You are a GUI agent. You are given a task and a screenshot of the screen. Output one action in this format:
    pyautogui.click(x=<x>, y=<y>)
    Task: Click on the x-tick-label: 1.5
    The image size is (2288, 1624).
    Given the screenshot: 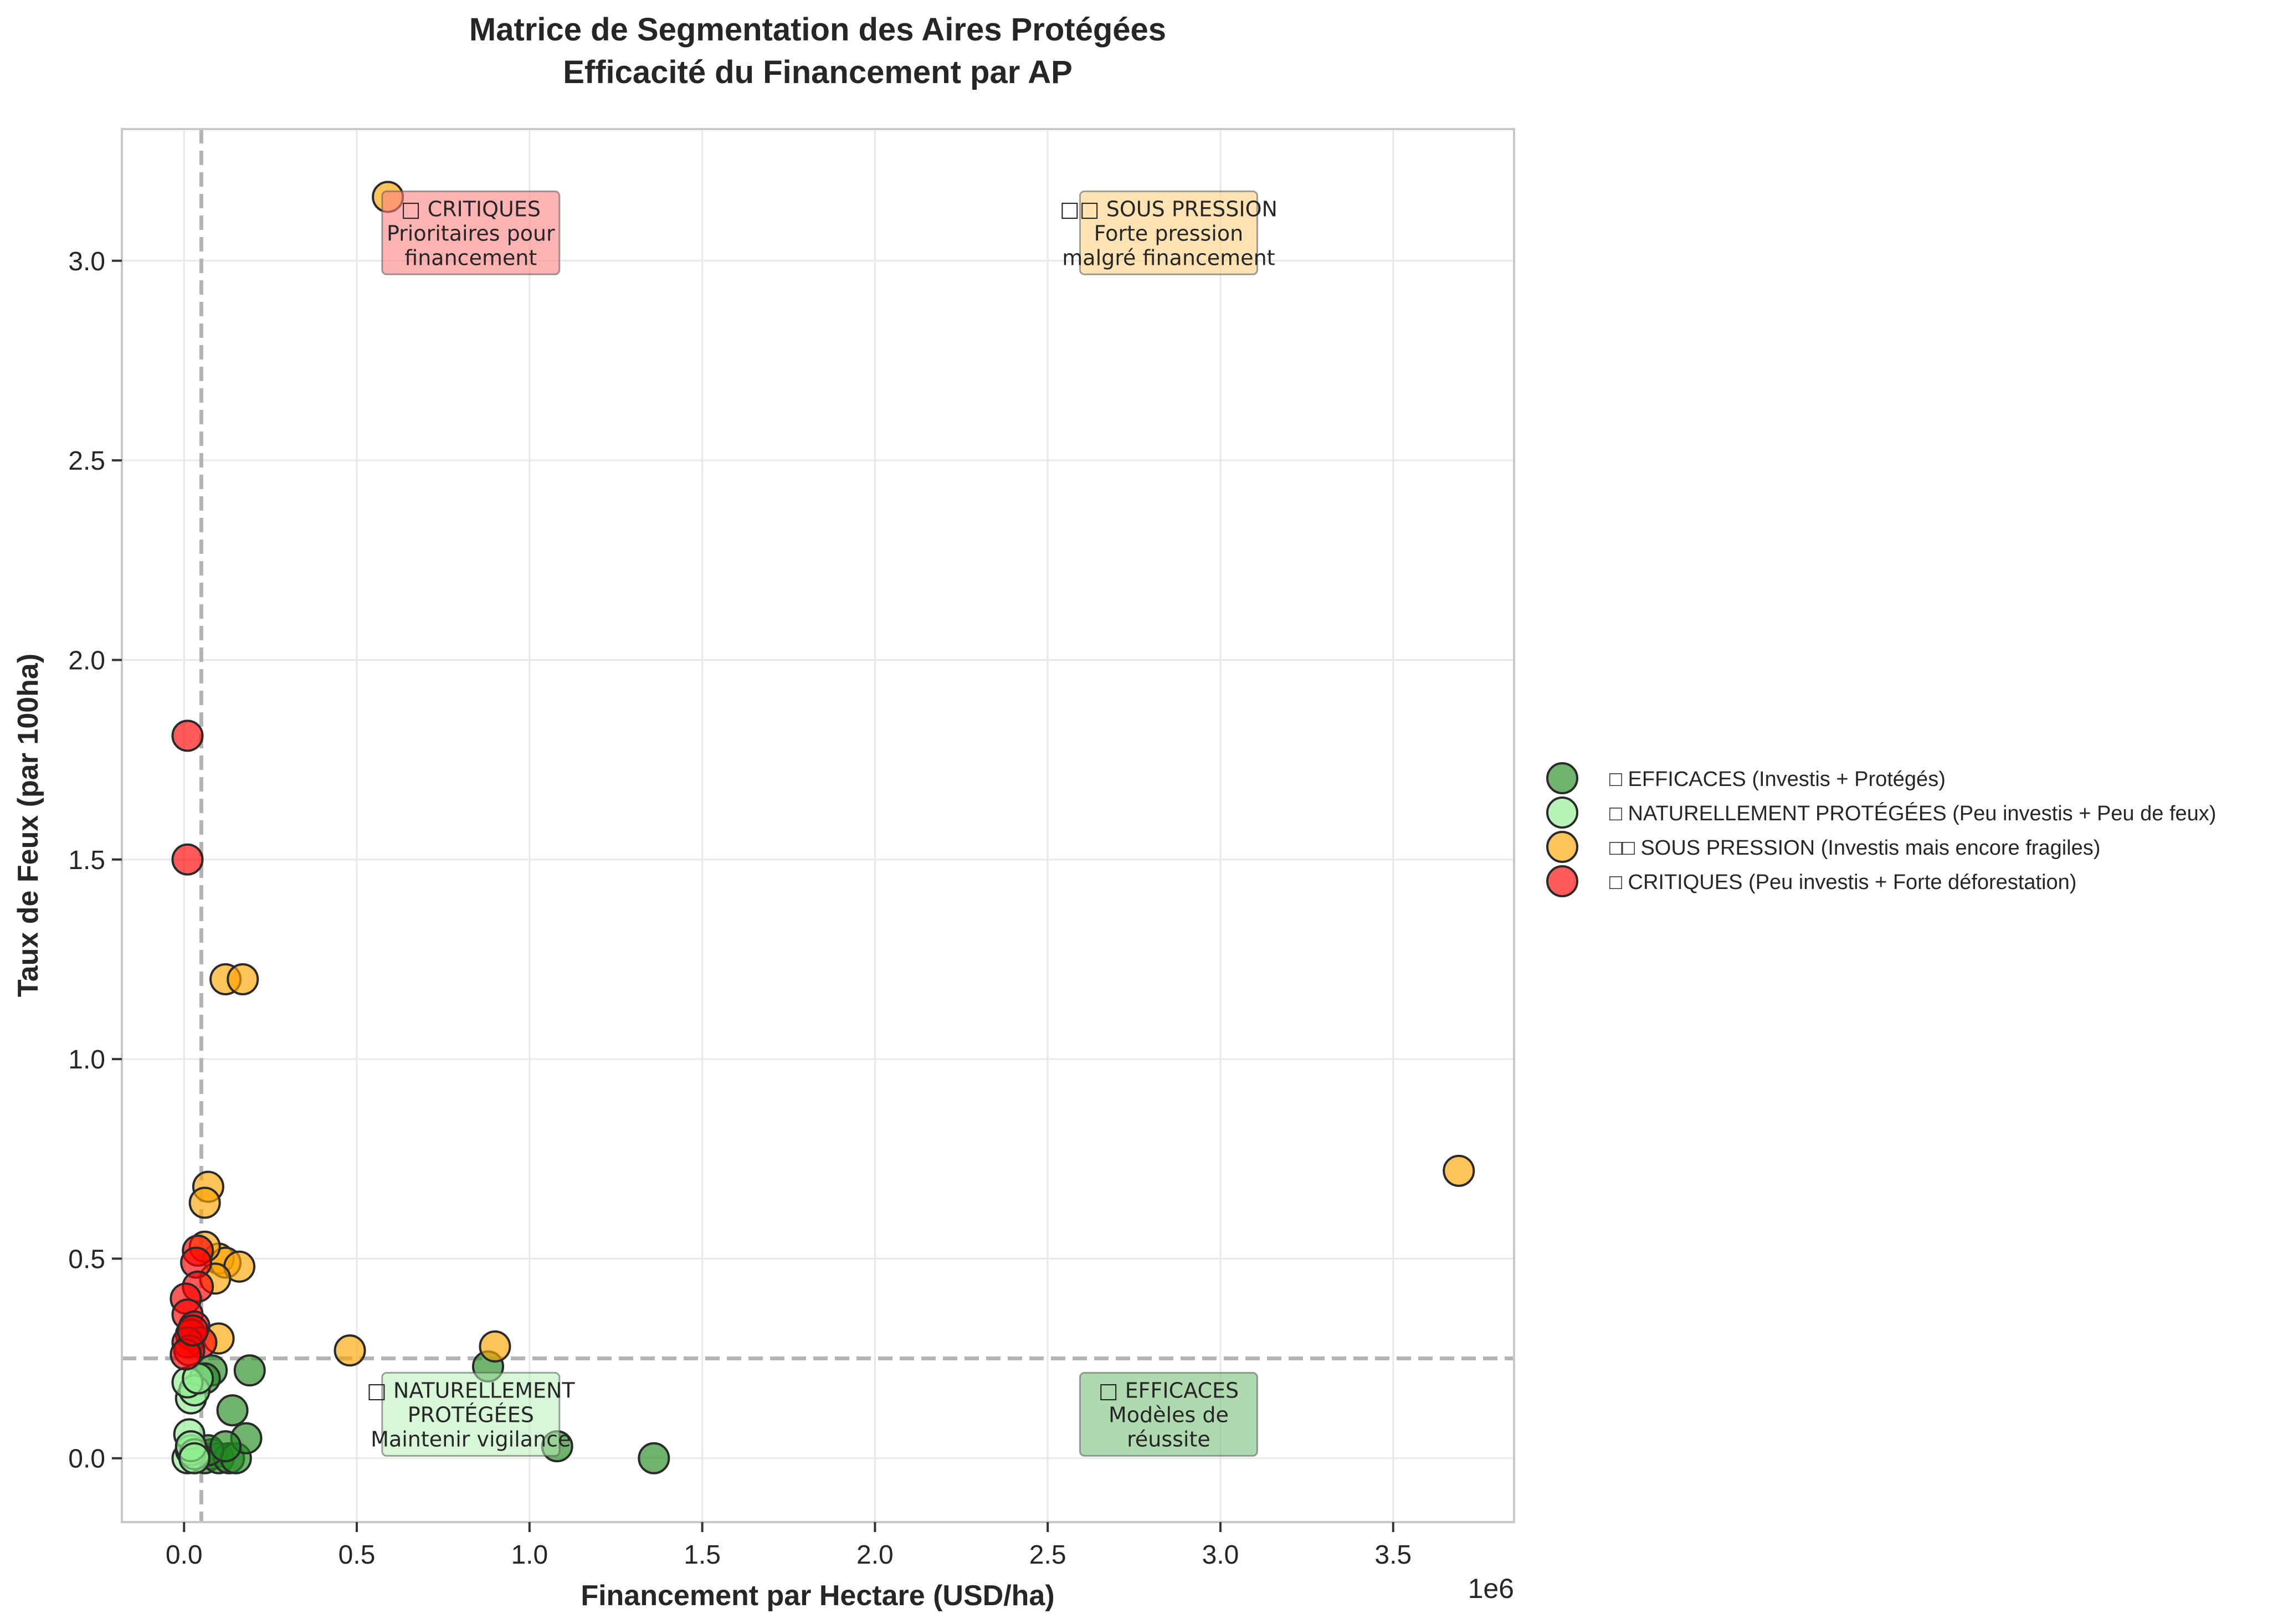 What is the action you would take?
    pyautogui.click(x=703, y=1555)
    